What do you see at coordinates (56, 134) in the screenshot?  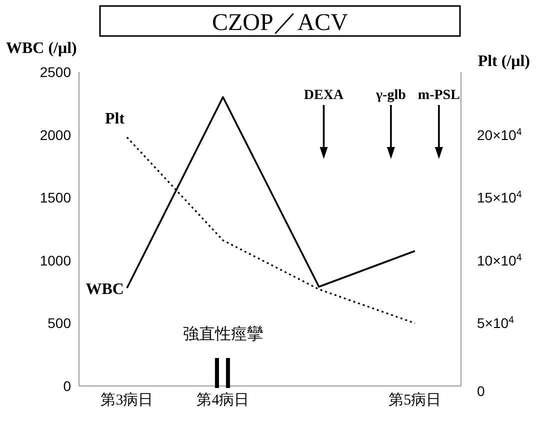 I see `y-tick-label: 2000` at bounding box center [56, 134].